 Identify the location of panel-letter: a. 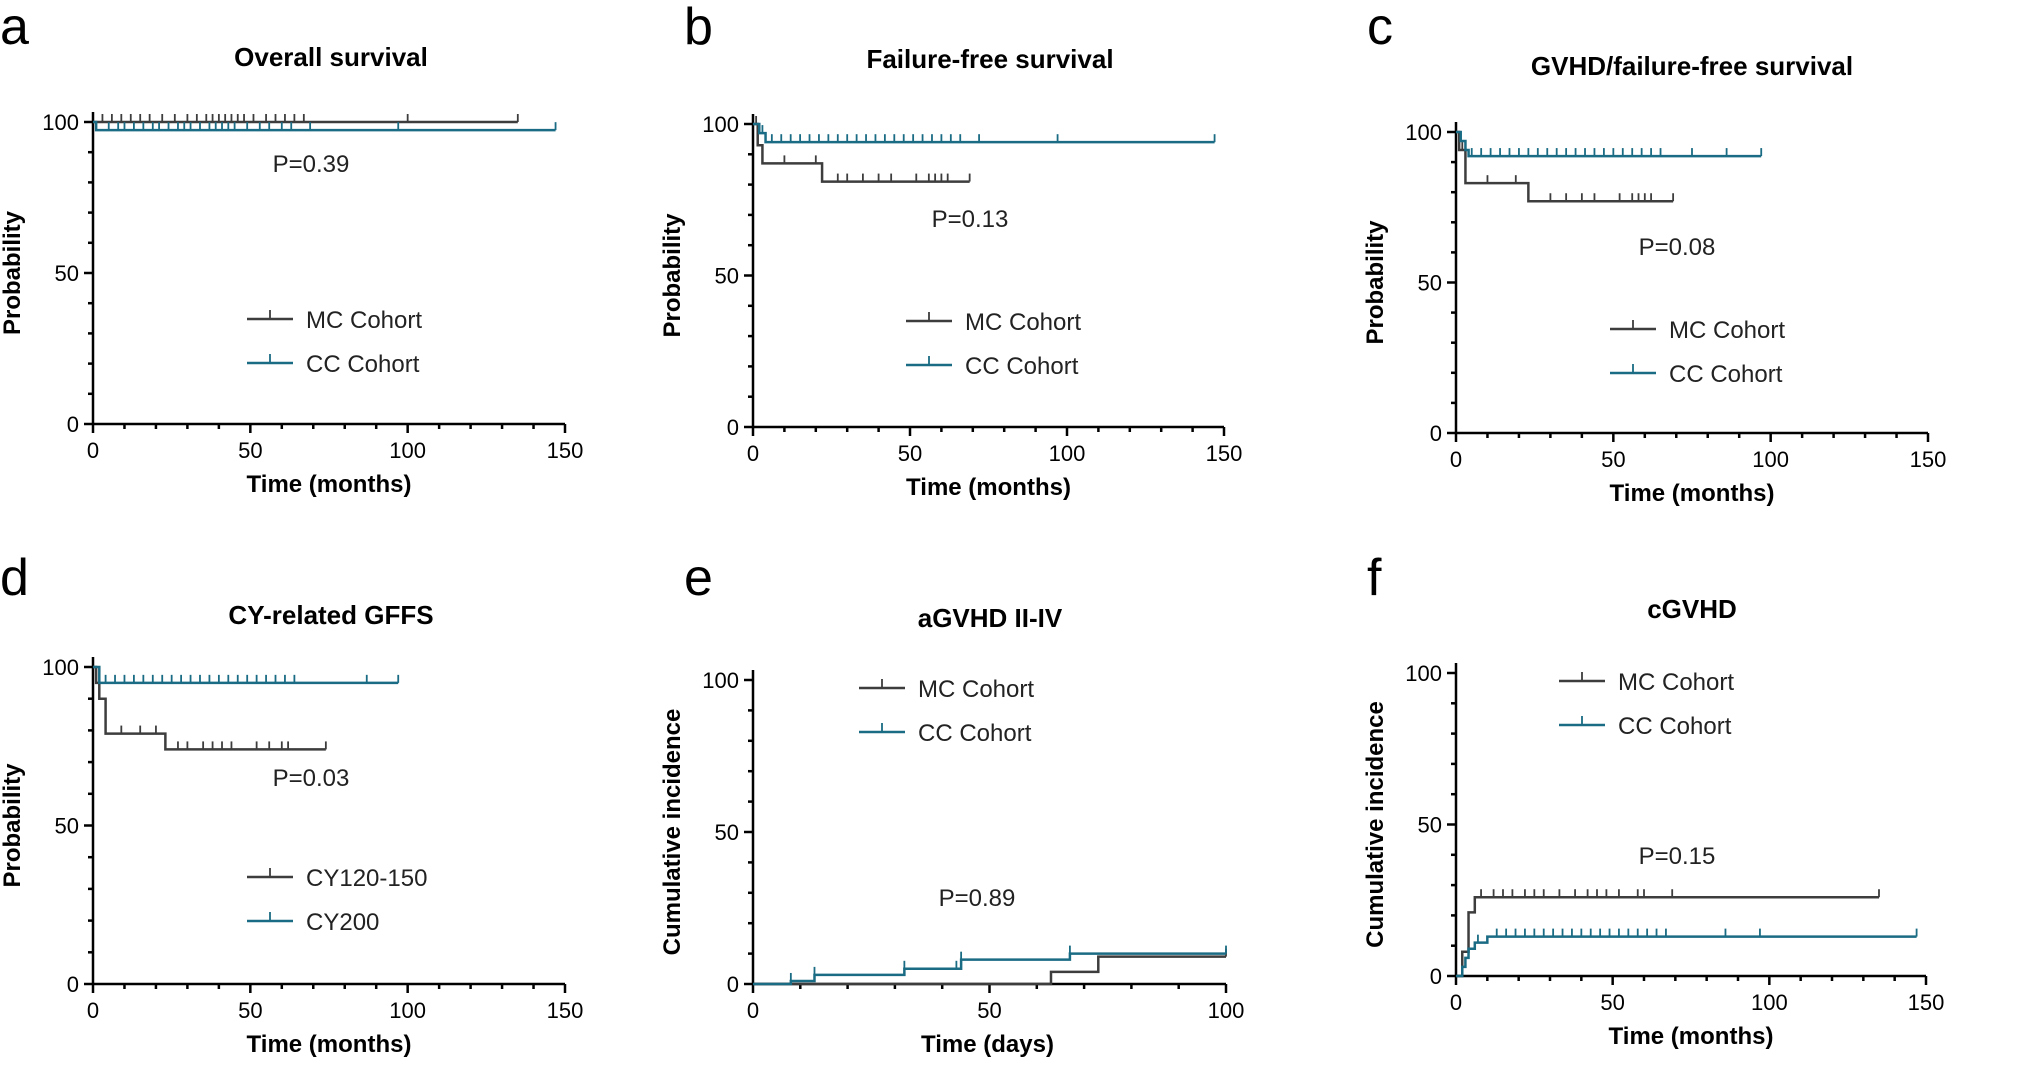
(14, 28).